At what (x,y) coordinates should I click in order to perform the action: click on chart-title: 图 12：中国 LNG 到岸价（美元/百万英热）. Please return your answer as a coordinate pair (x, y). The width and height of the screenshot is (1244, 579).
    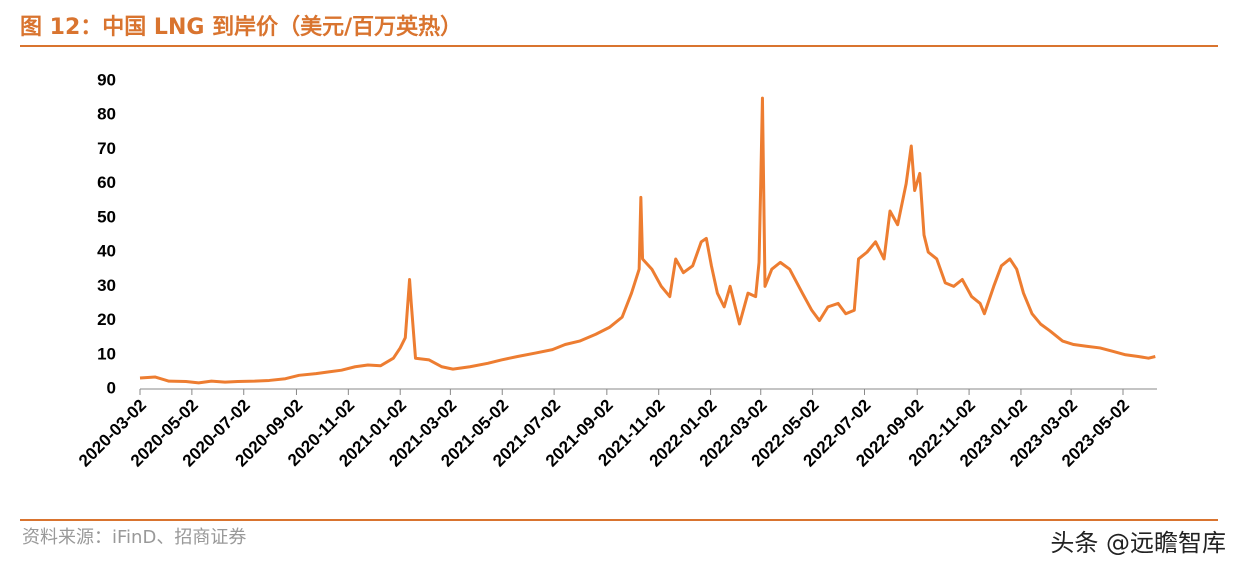
    Looking at the image, I should click on (241, 27).